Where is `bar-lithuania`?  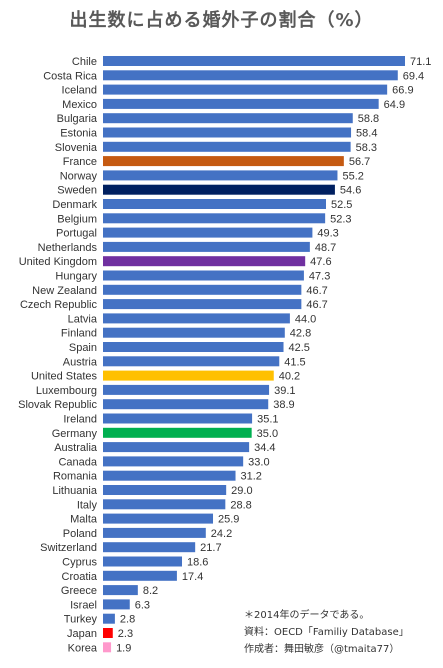
bar-lithuania is located at coordinates (165, 490).